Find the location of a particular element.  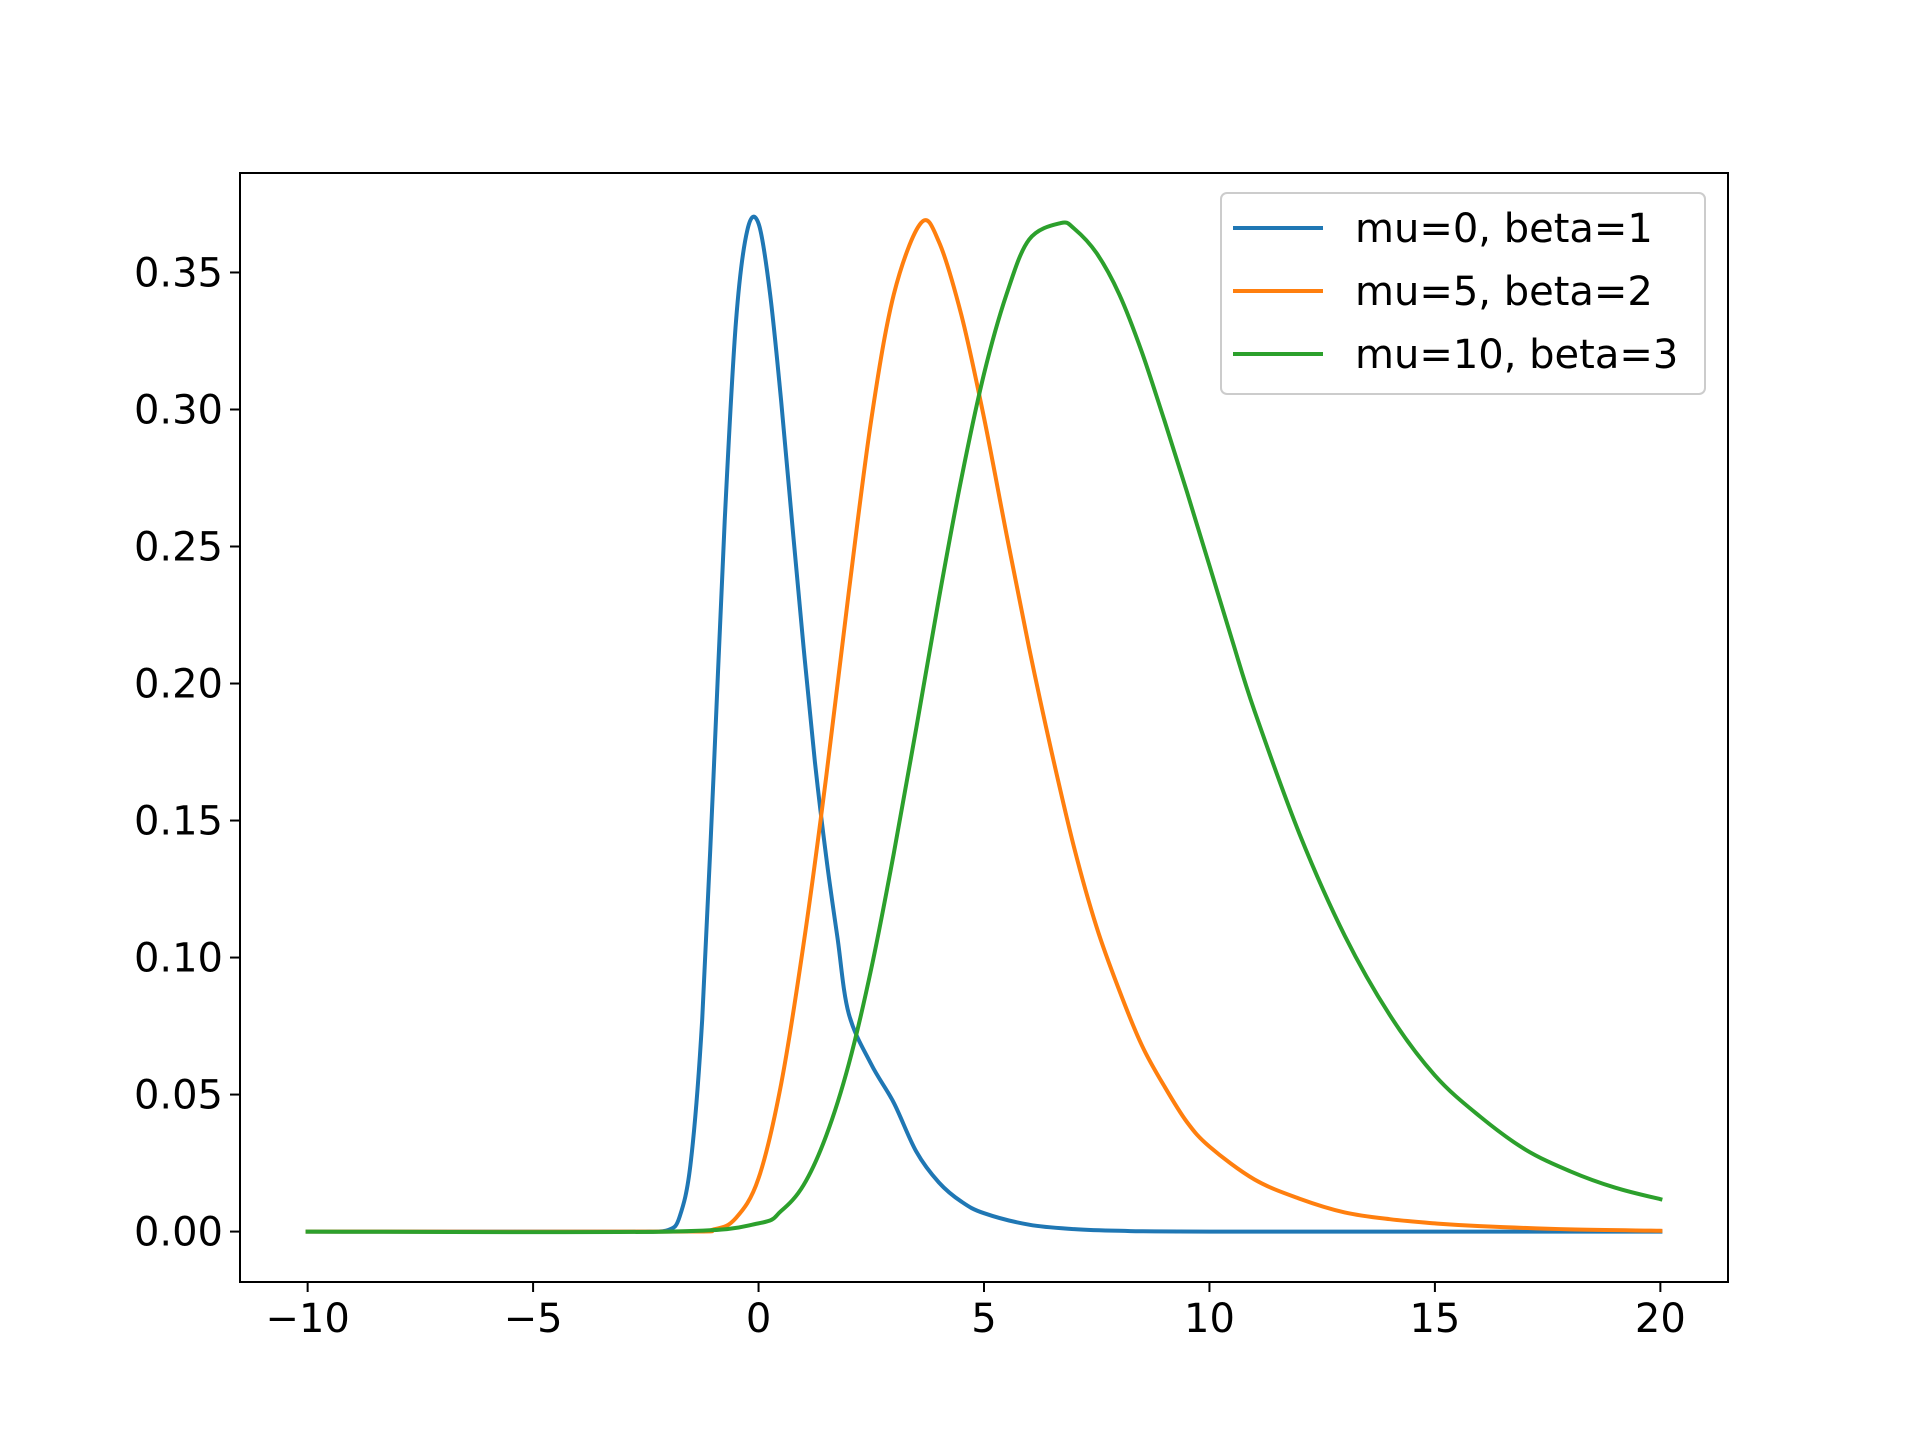

y-tick-label: 0.25 is located at coordinates (178, 548).